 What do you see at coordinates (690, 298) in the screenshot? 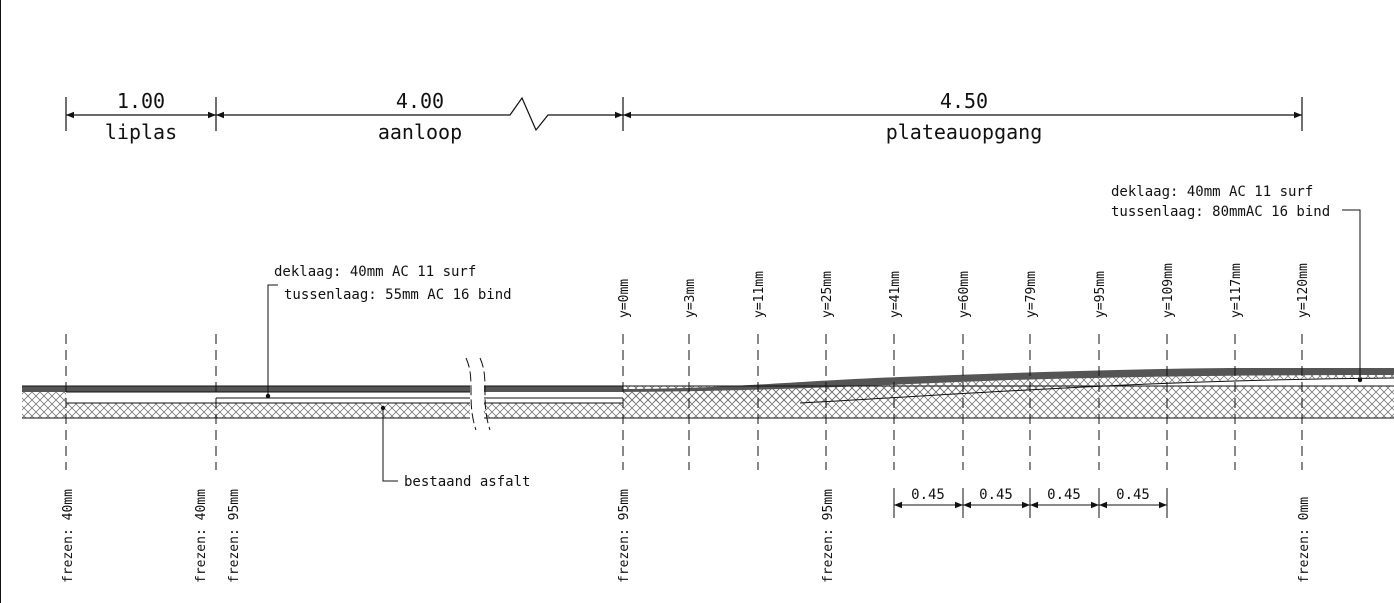
I see `y-label: y=3mm` at bounding box center [690, 298].